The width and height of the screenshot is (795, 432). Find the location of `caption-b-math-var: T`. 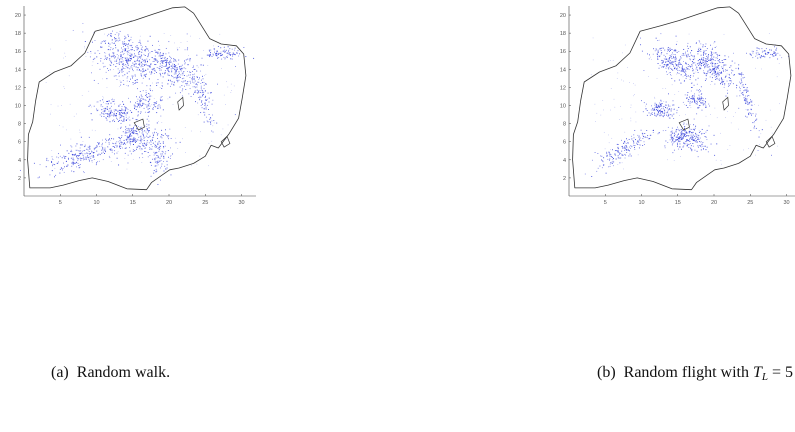

caption-b-math-var: T is located at coordinates (757, 372).